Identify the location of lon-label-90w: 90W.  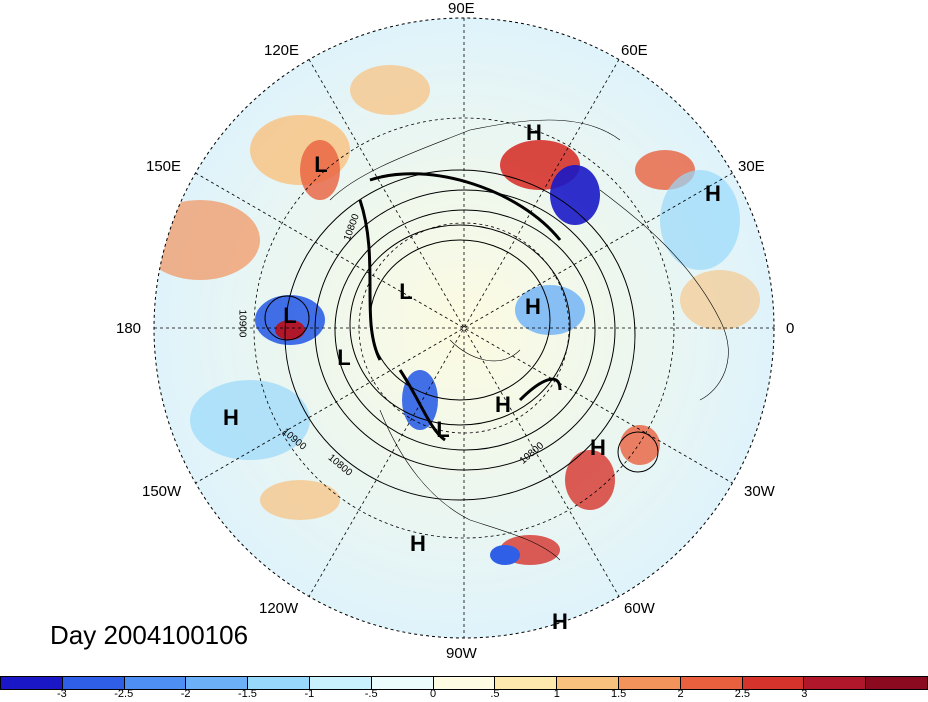
(461, 653).